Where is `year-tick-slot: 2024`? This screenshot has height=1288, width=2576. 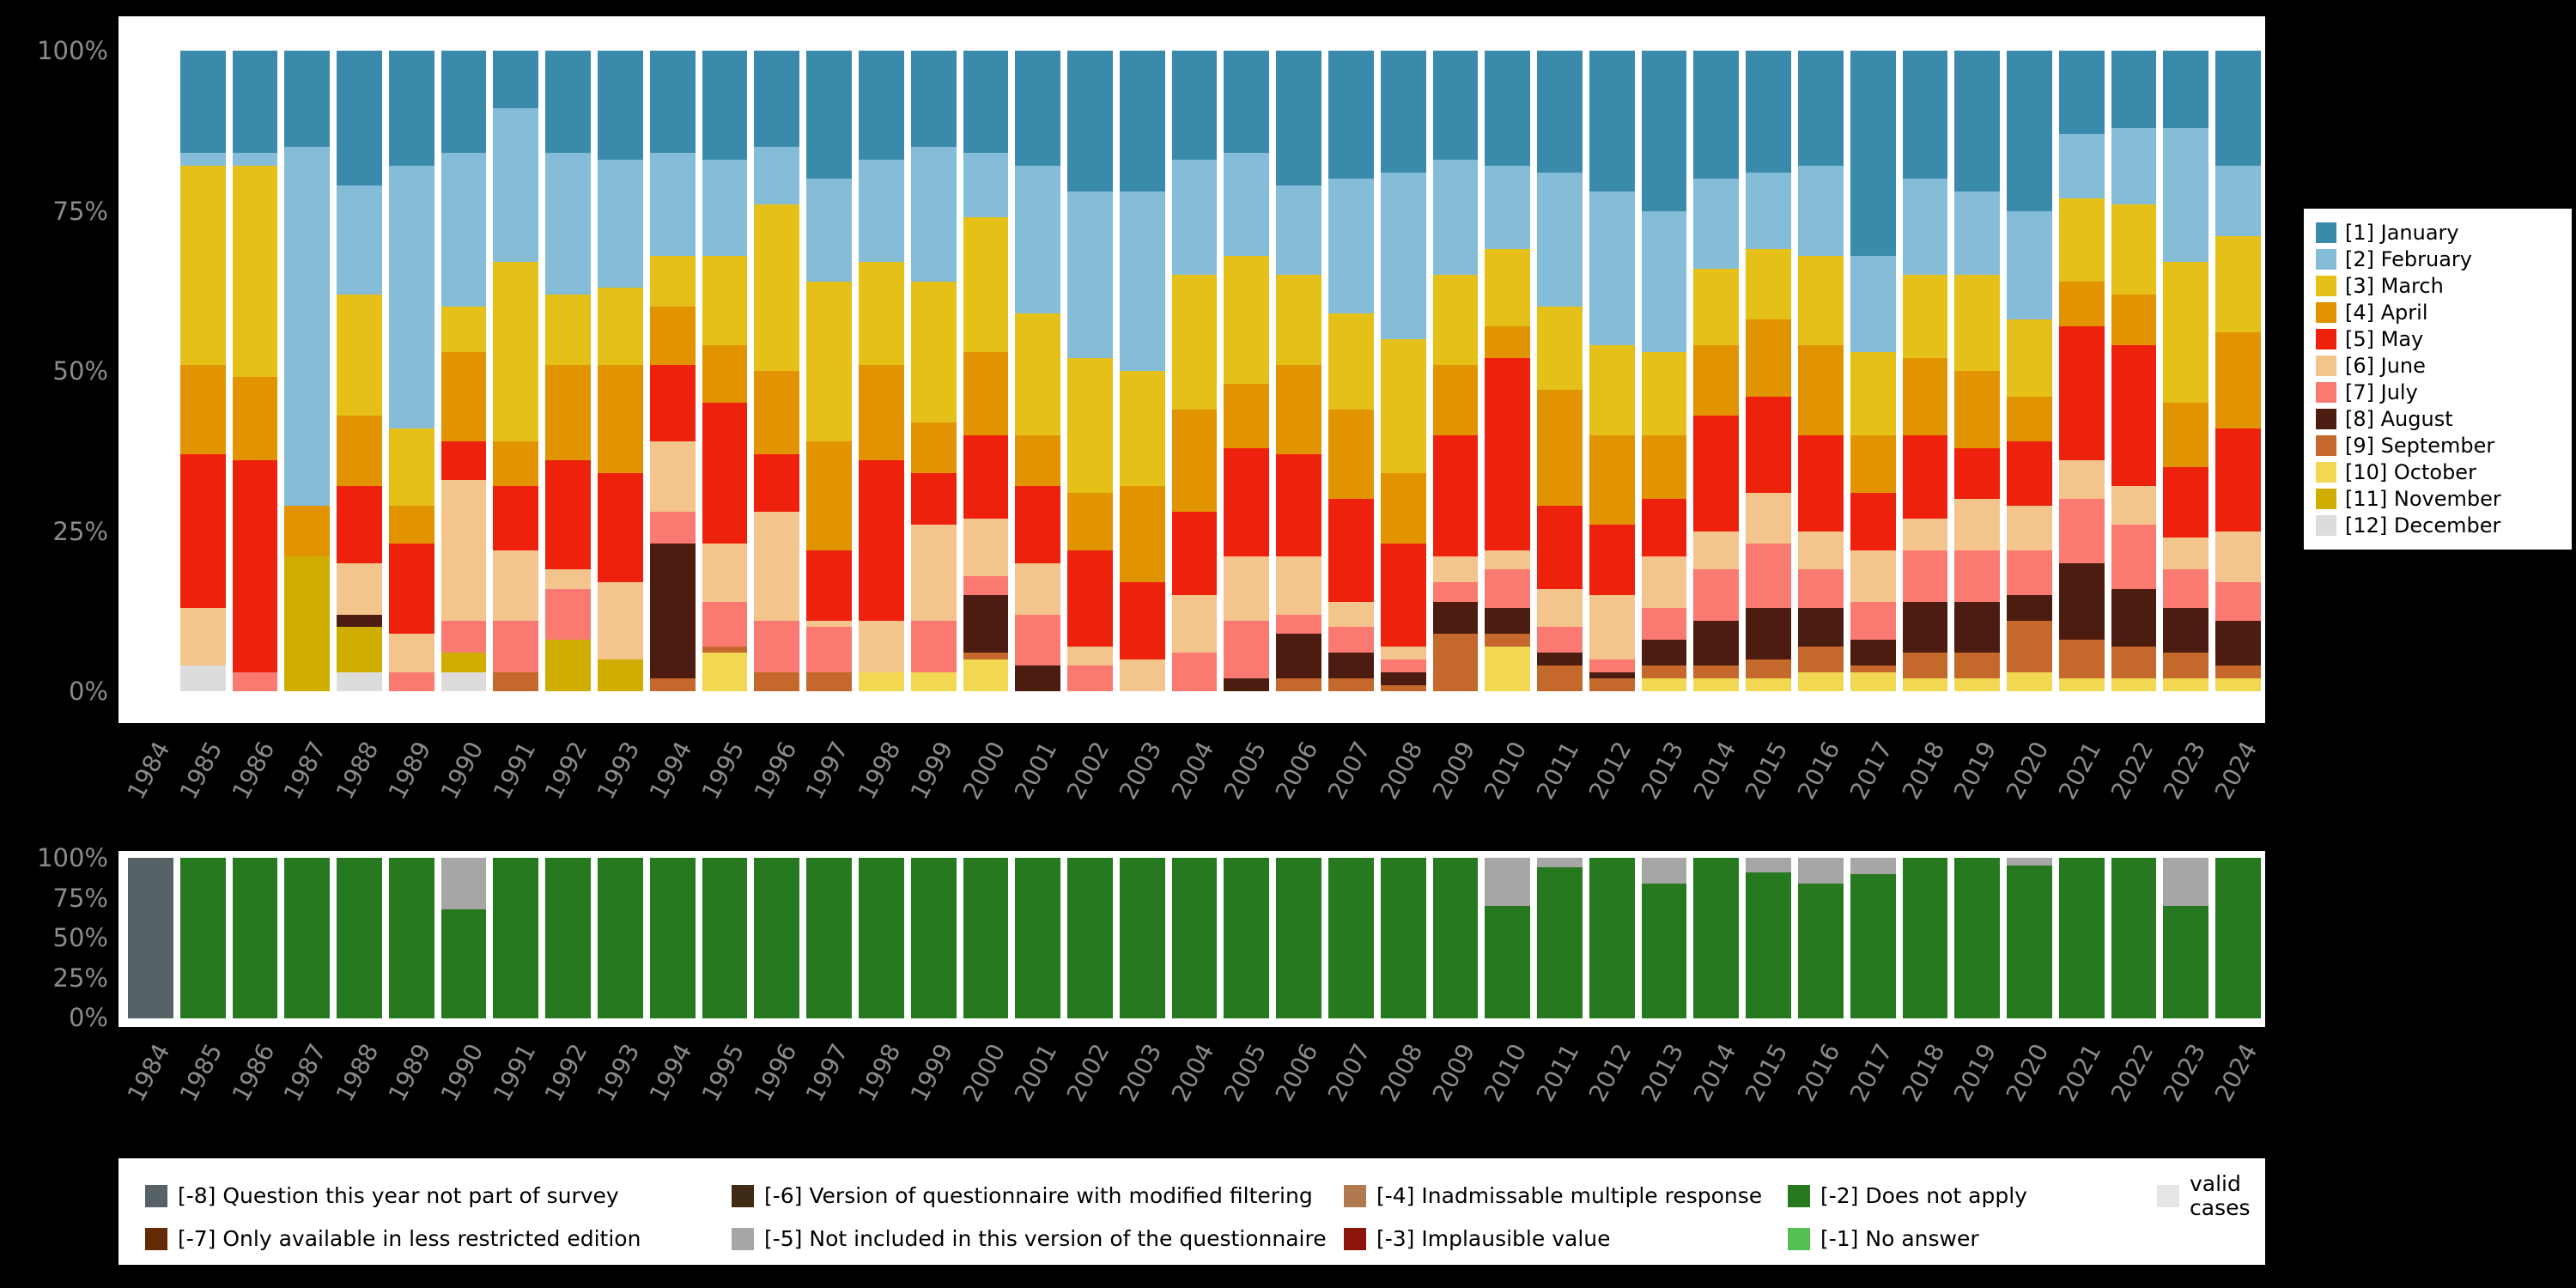
year-tick-slot: 2024 is located at coordinates (2236, 777).